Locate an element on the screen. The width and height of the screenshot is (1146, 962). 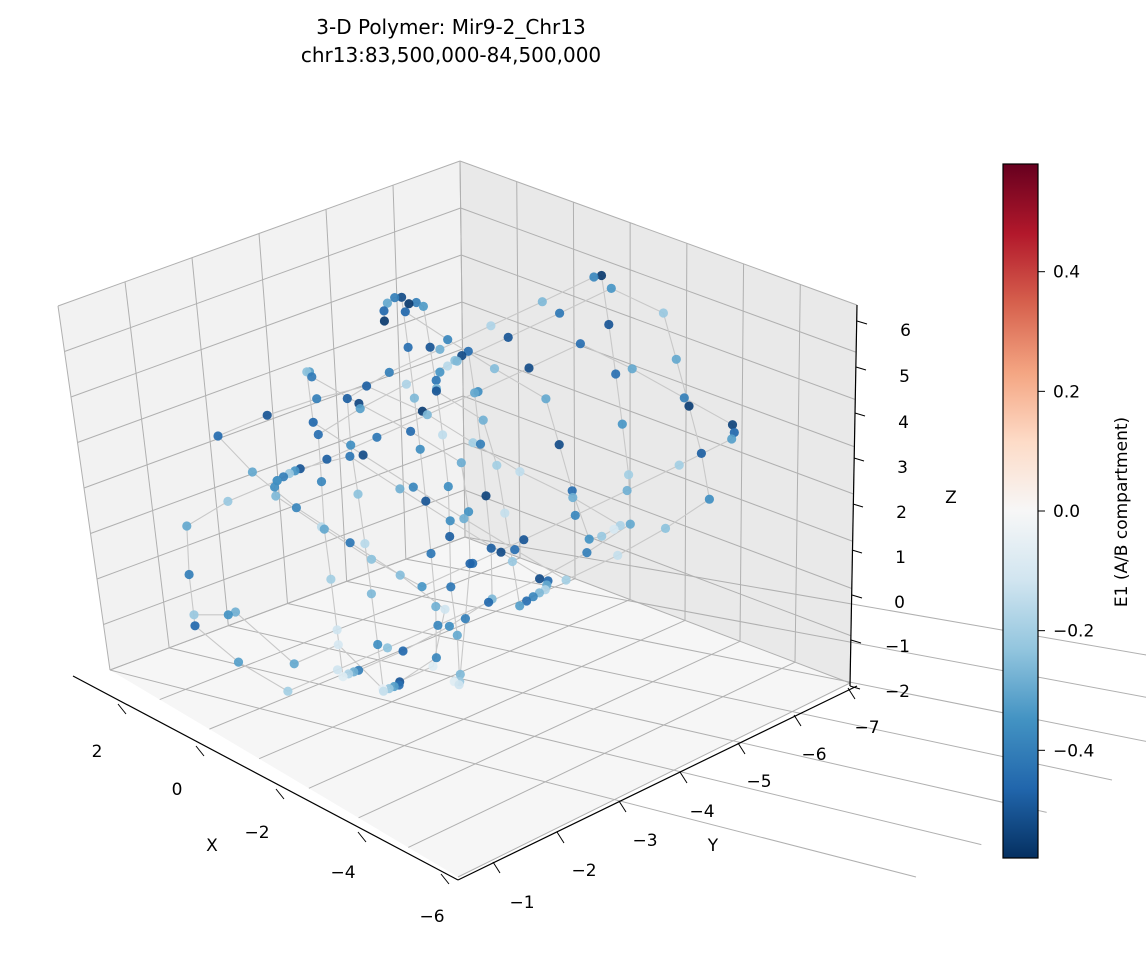
x-ticks: 2 0 −2 −4 −6 X is located at coordinates (271, 815).